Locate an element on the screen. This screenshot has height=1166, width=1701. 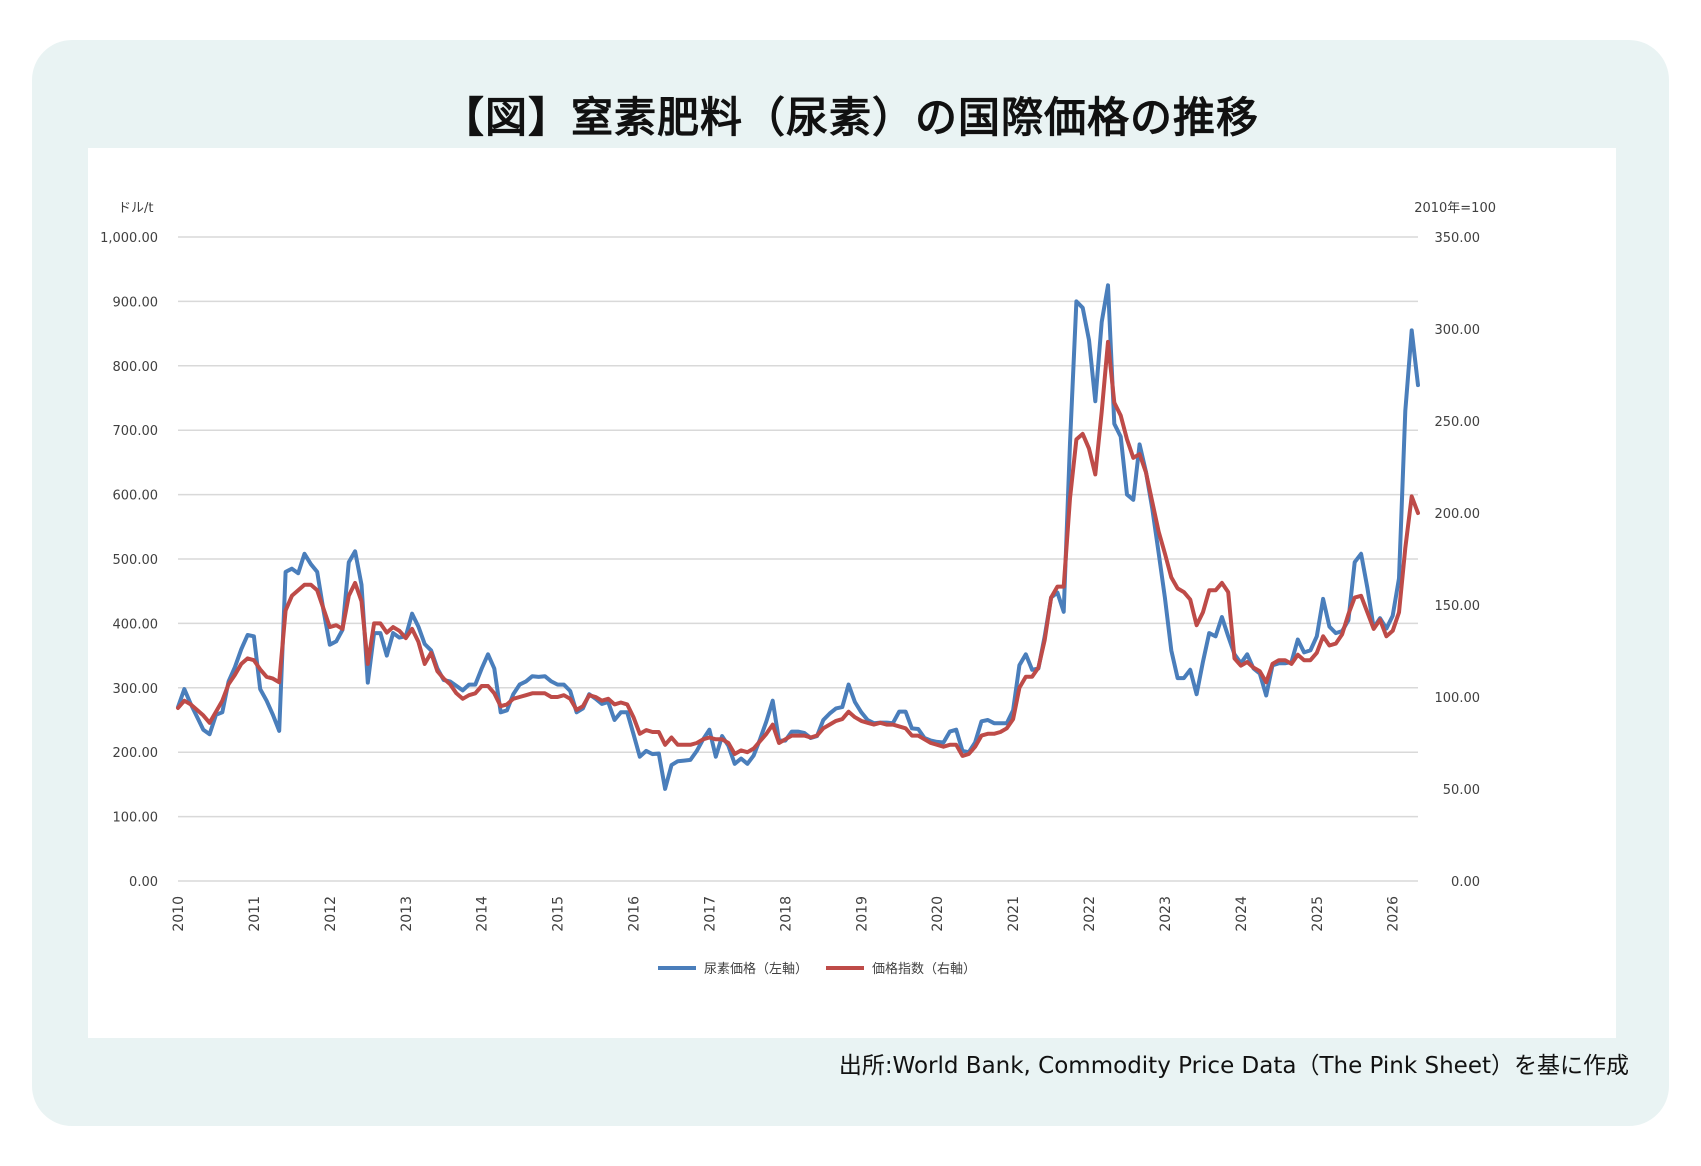
y-left-tick-label: 800.00 is located at coordinates (136, 367).